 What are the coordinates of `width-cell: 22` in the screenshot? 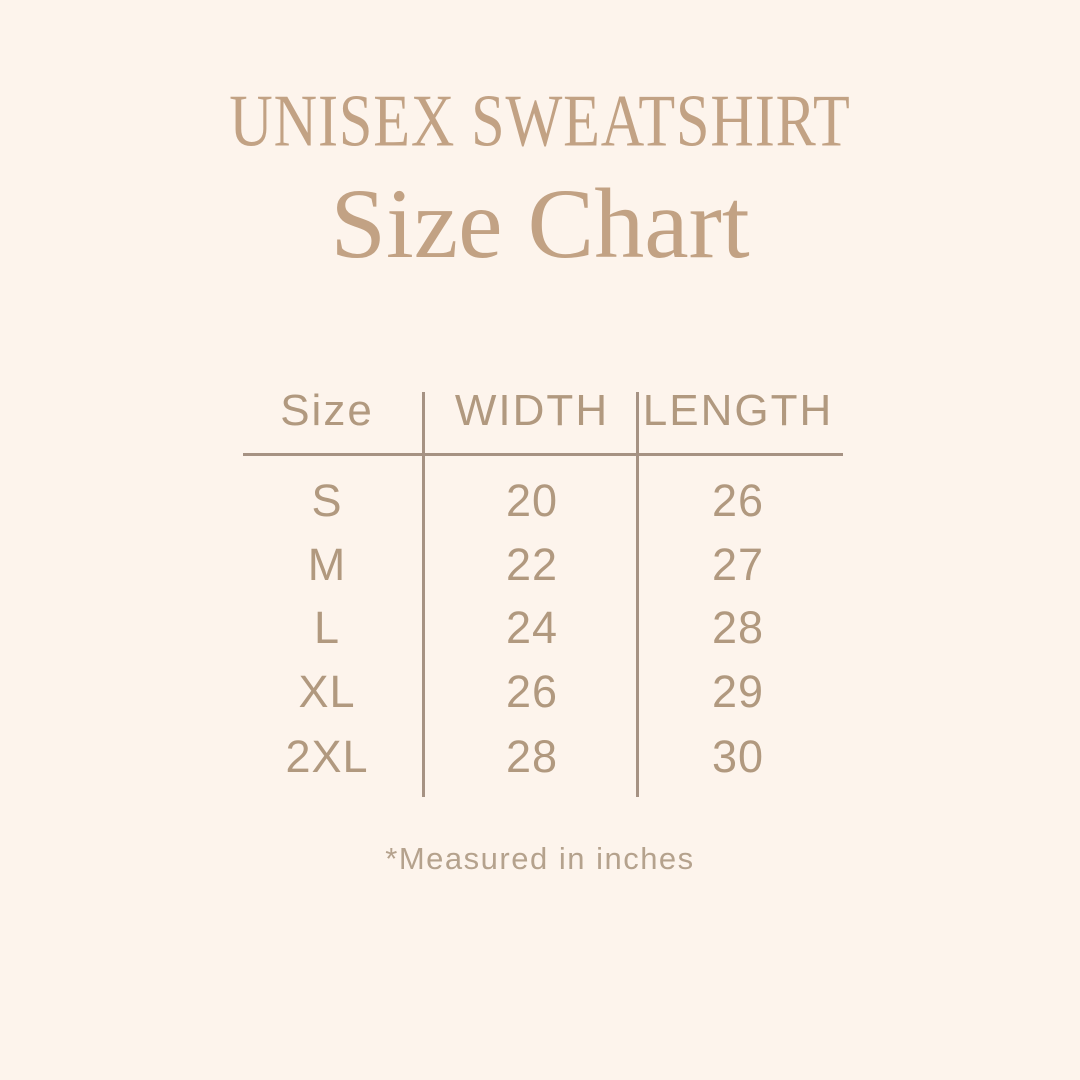 It's located at (532, 564).